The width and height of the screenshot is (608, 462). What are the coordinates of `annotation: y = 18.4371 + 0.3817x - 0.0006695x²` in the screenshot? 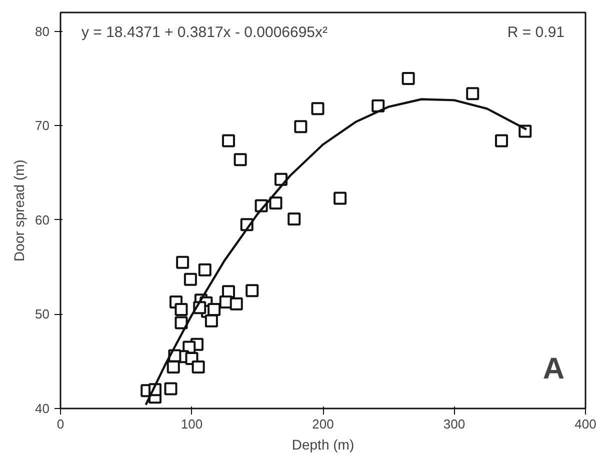 It's located at (205, 32).